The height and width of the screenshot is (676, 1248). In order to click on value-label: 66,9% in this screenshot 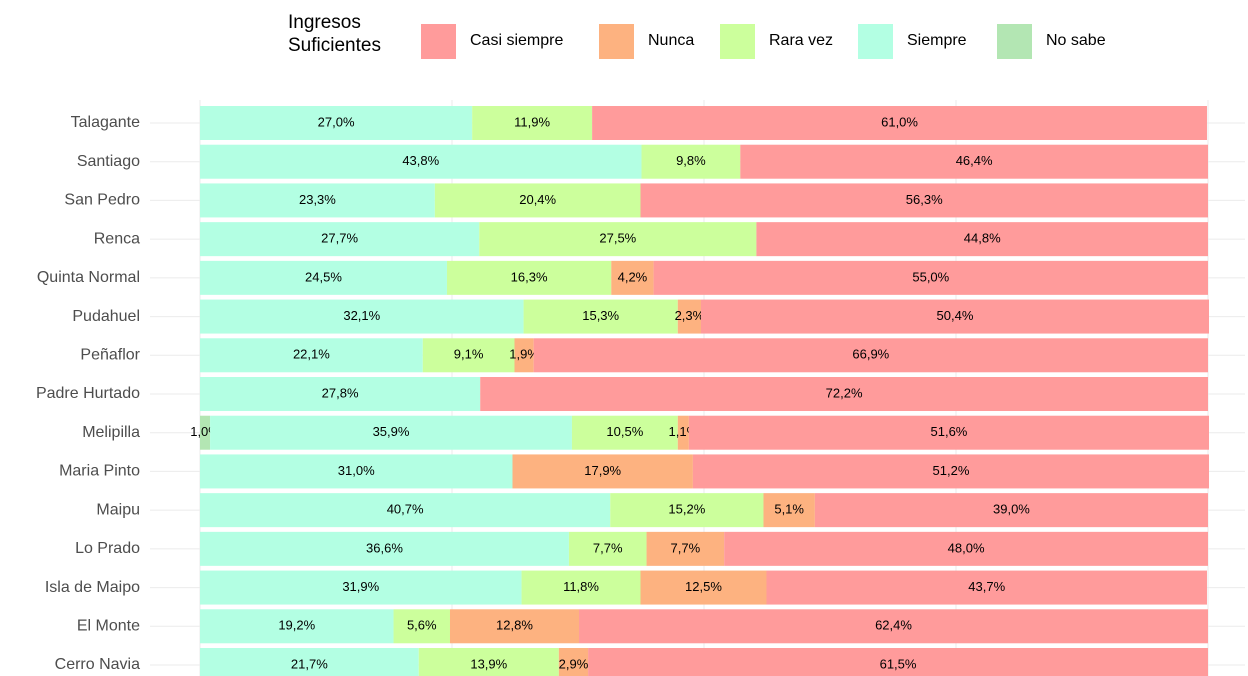, I will do `click(870, 354)`.